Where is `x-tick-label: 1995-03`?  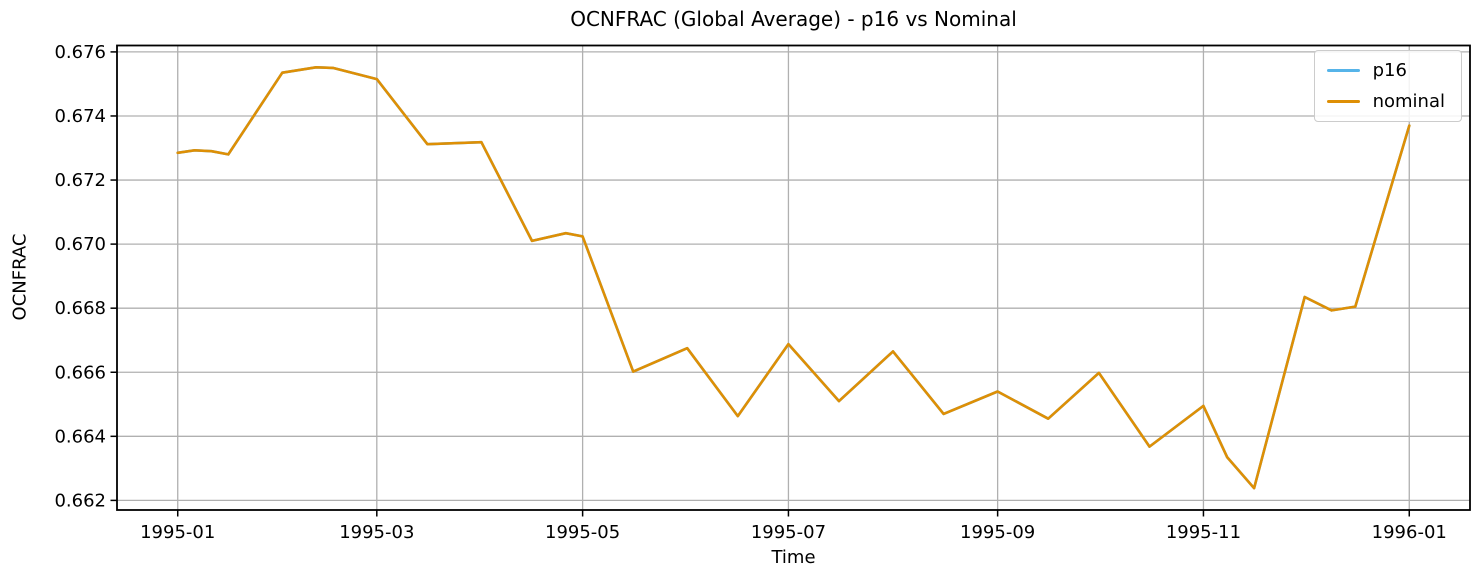 x-tick-label: 1995-03 is located at coordinates (376, 532).